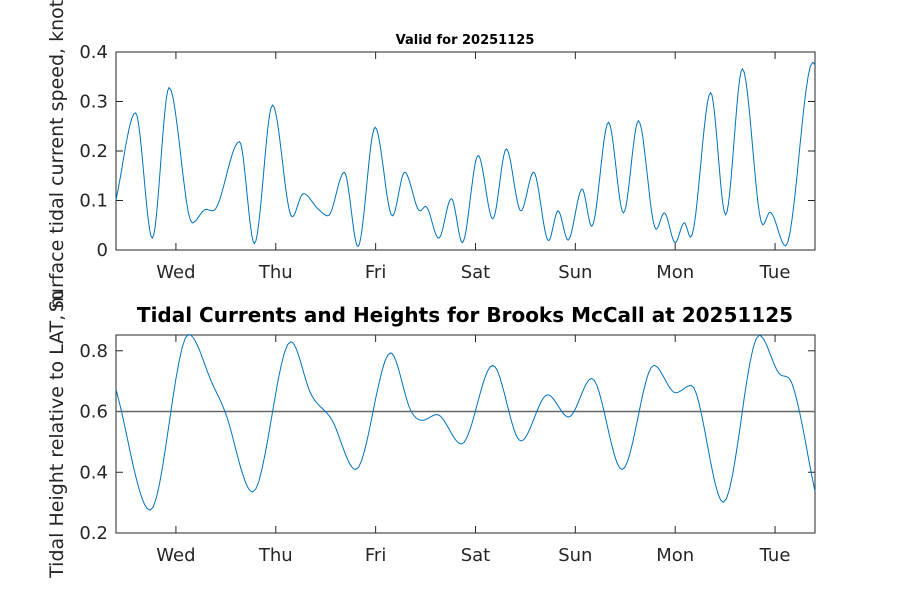 This screenshot has height=600, width=900. I want to click on y-tick-label: 0.6, so click(93, 412).